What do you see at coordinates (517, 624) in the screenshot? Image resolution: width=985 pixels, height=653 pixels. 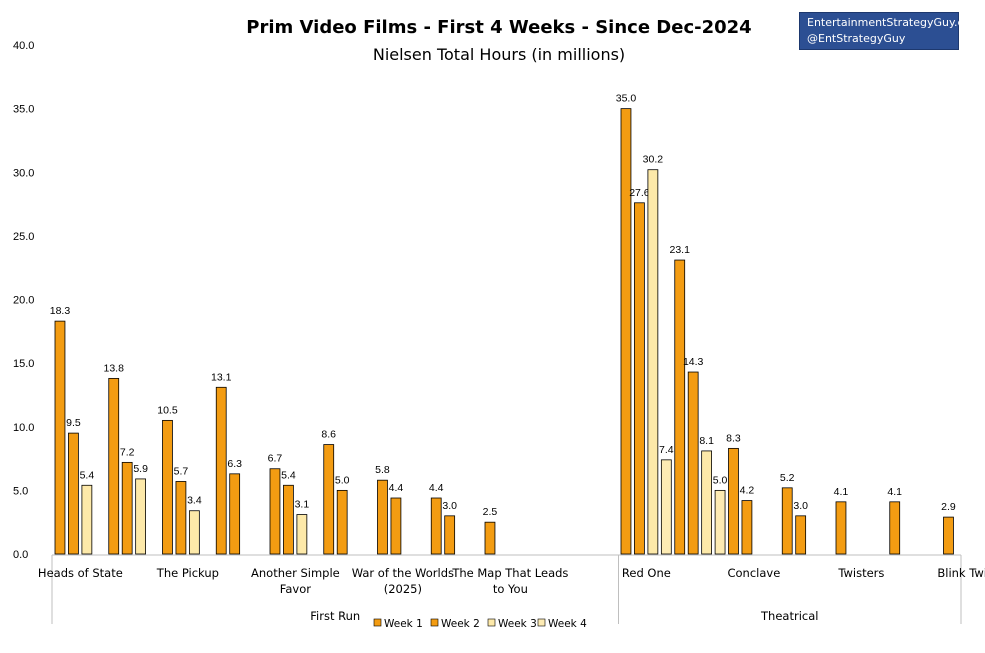 I see `legend-label: Week 3` at bounding box center [517, 624].